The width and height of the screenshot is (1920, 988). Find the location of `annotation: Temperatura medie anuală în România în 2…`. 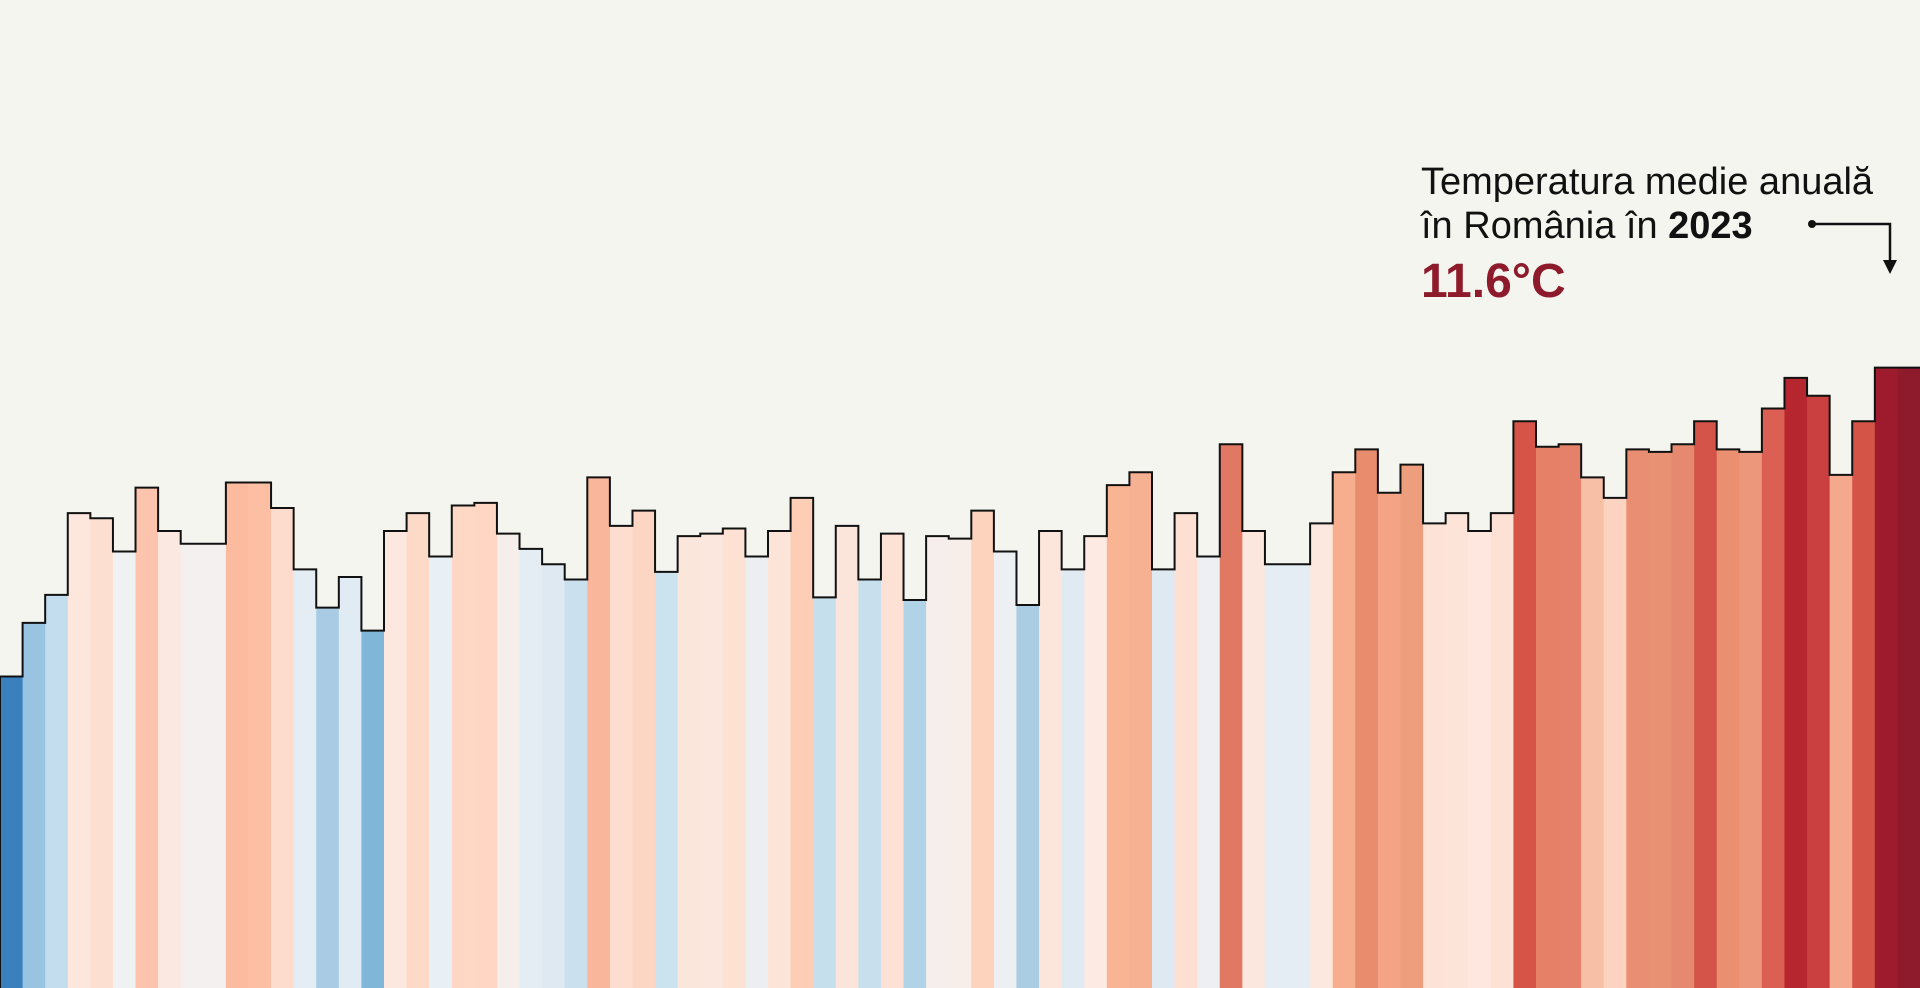

annotation: Temperatura medie anuală în România în 2… is located at coordinates (1647, 235).